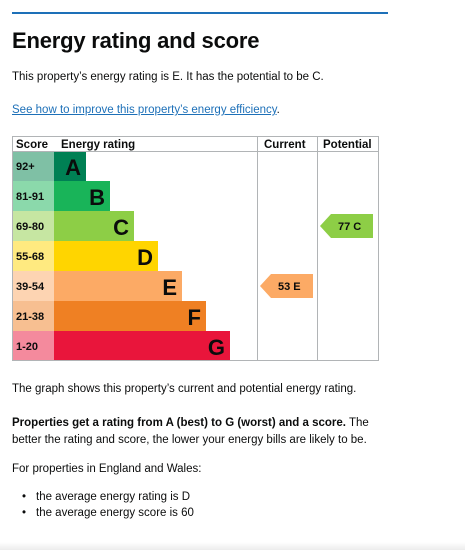 The height and width of the screenshot is (550, 465). I want to click on current-rating-arrow, so click(286, 286).